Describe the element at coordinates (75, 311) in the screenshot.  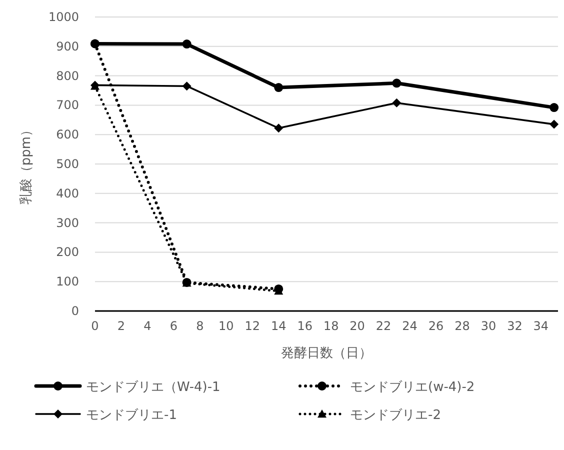
I see `y-tick-label: 0` at that location.